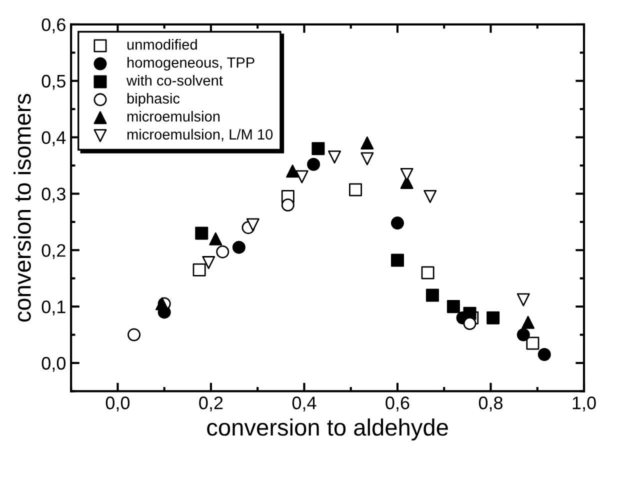  Describe the element at coordinates (22, 208) in the screenshot. I see `y-axis-title: conversion to isomers` at that location.